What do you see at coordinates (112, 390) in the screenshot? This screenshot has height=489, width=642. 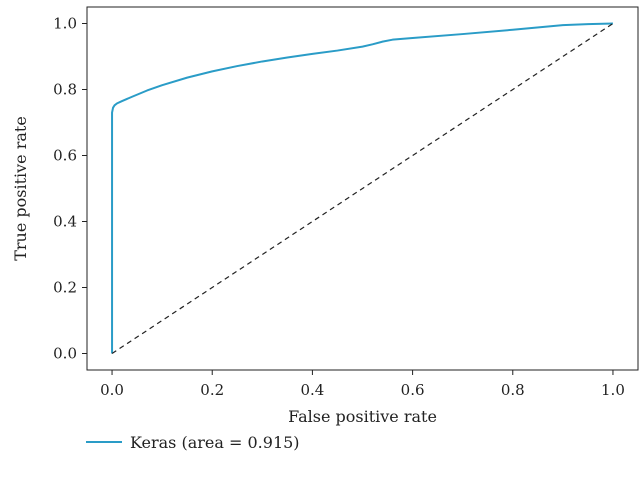 I see `x-tick-label: 0.0` at bounding box center [112, 390].